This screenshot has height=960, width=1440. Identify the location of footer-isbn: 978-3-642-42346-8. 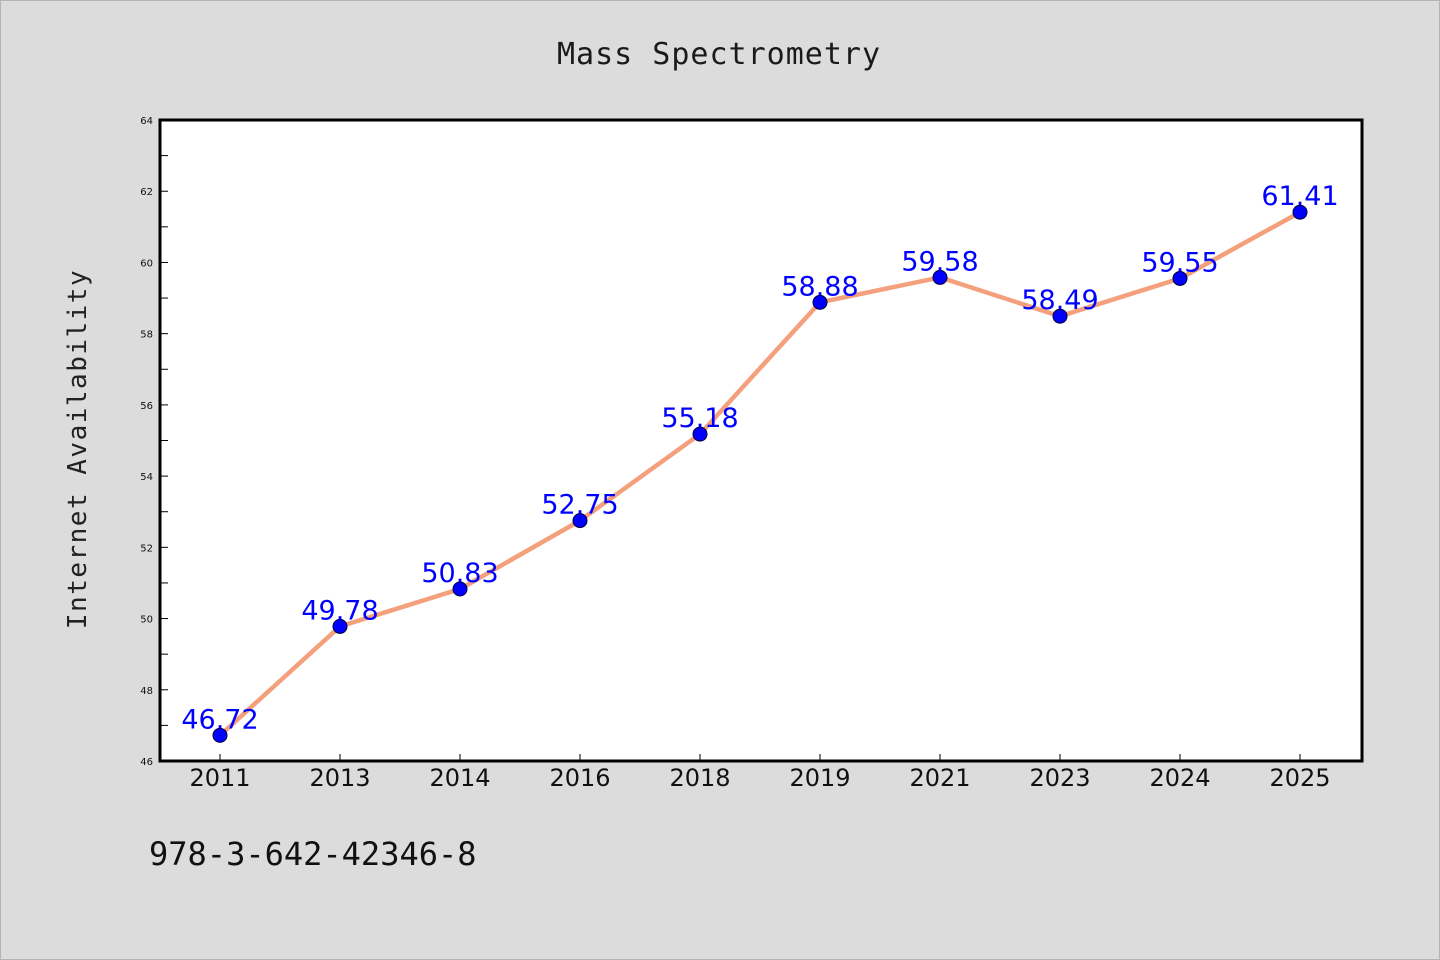
(313, 854).